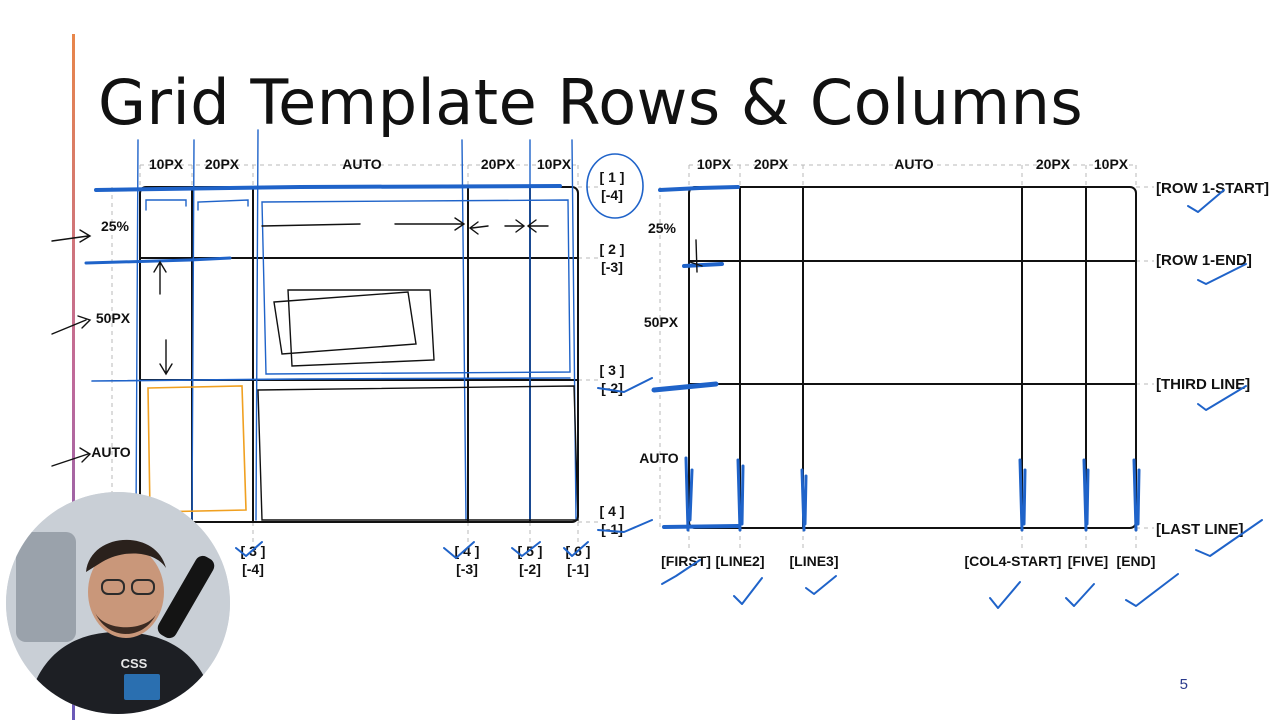 The image size is (1280, 720). I want to click on right-col-line-name-3: [LINE3], so click(814, 561).